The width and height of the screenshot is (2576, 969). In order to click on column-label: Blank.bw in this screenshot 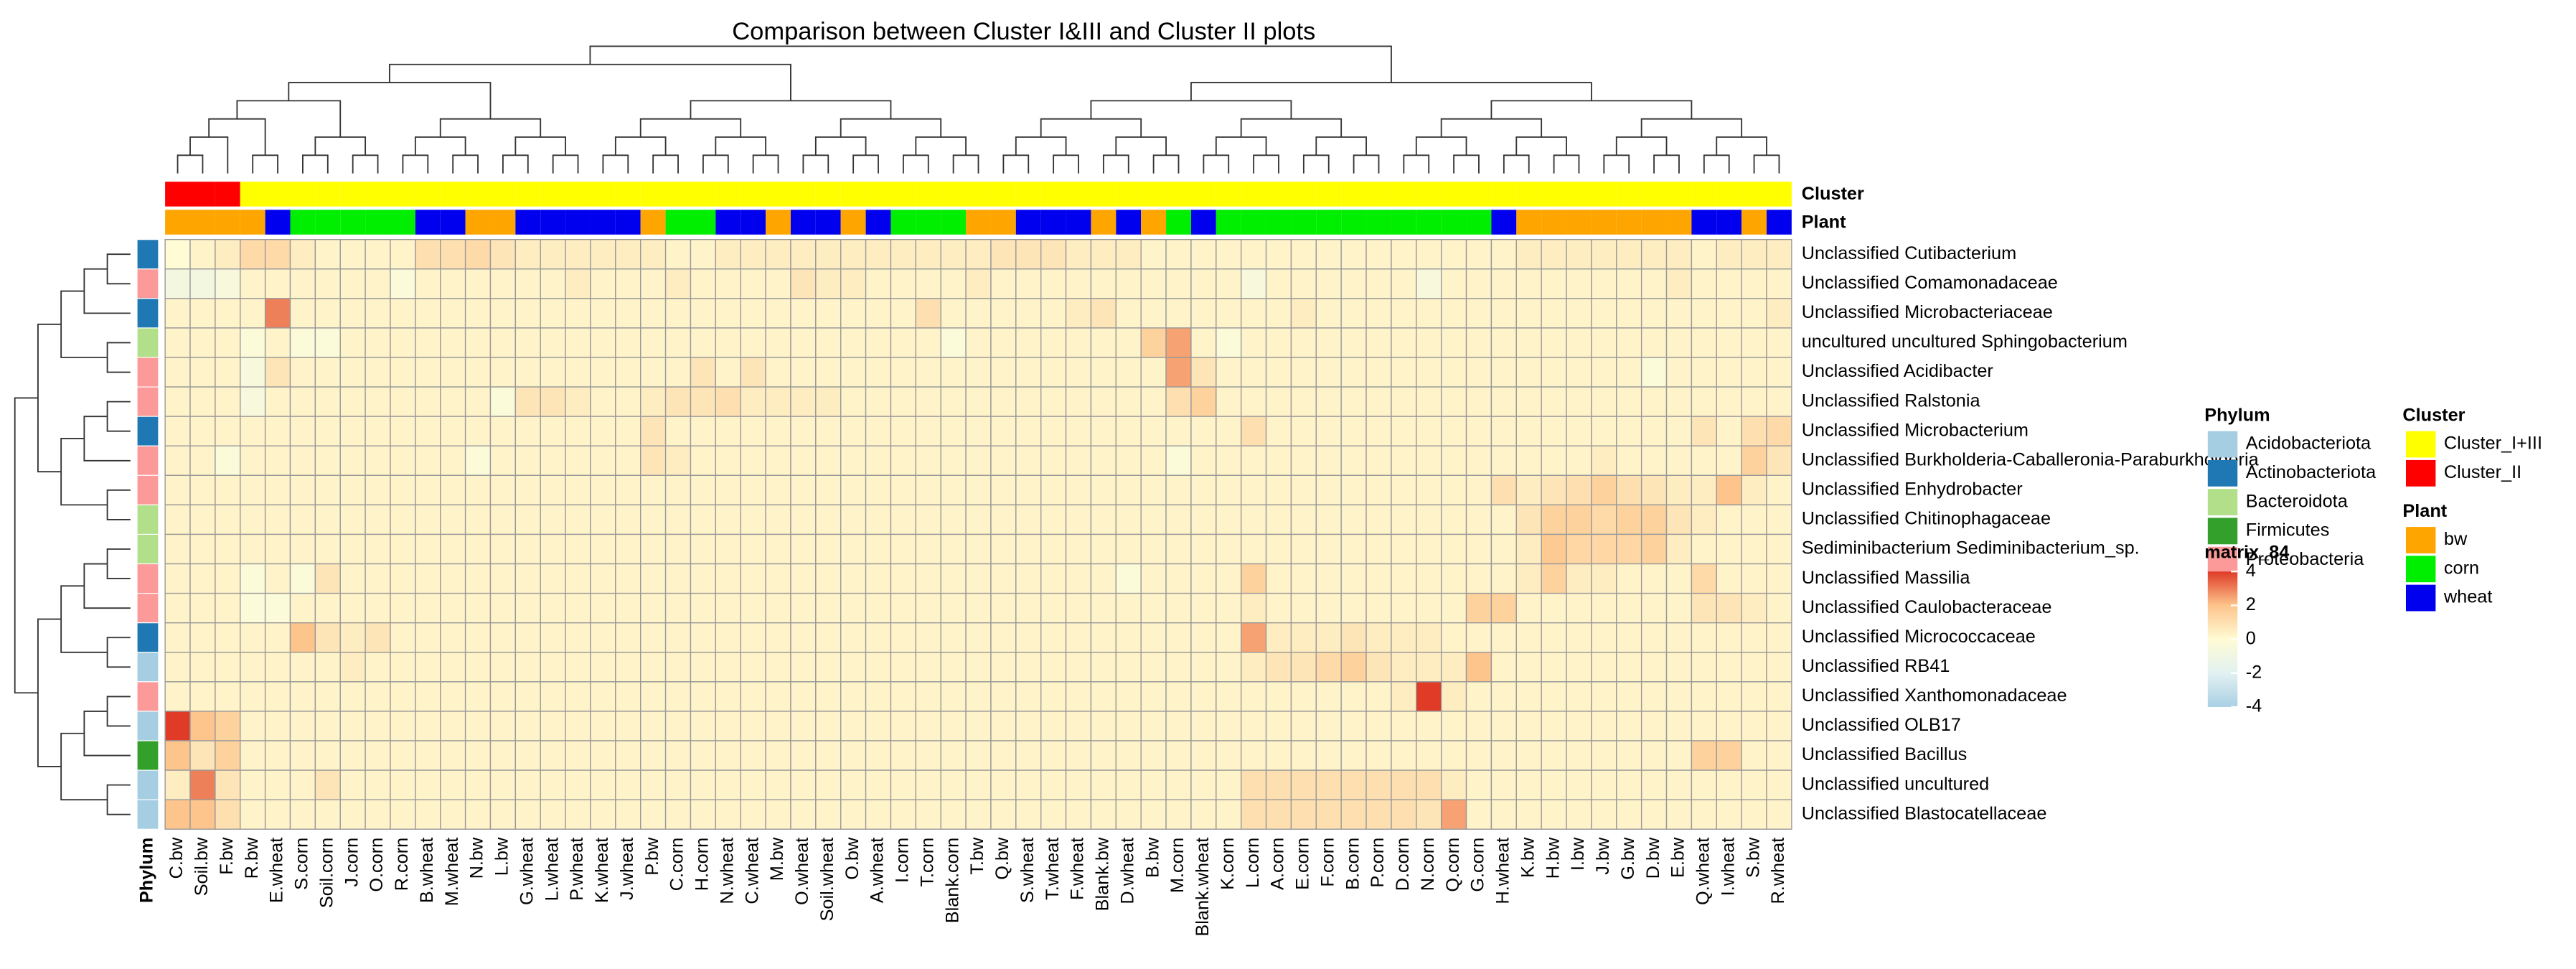, I will do `click(1103, 874)`.